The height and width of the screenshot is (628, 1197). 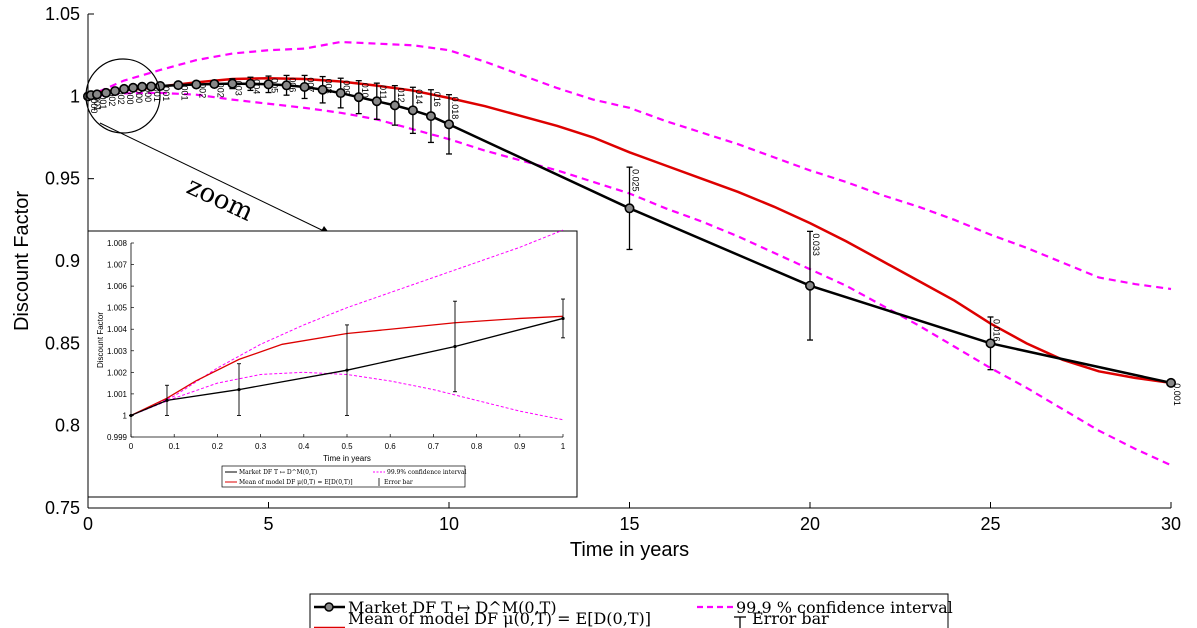 What do you see at coordinates (238, 88) in the screenshot?
I see `error-bar-label: 003` at bounding box center [238, 88].